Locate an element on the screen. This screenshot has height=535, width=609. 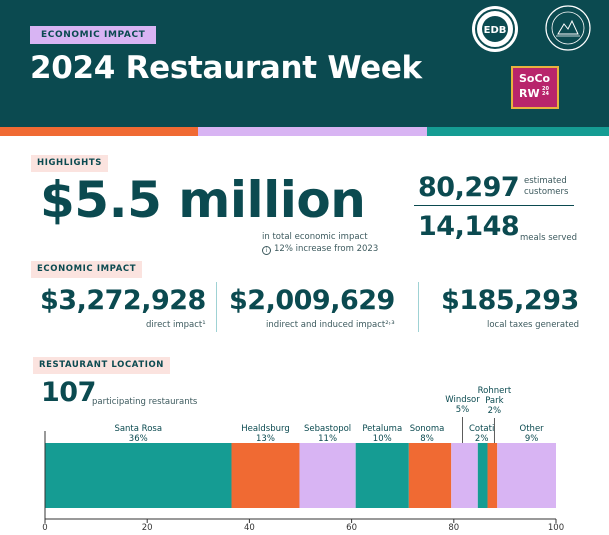
segment-percent: 11% is located at coordinates (328, 439).